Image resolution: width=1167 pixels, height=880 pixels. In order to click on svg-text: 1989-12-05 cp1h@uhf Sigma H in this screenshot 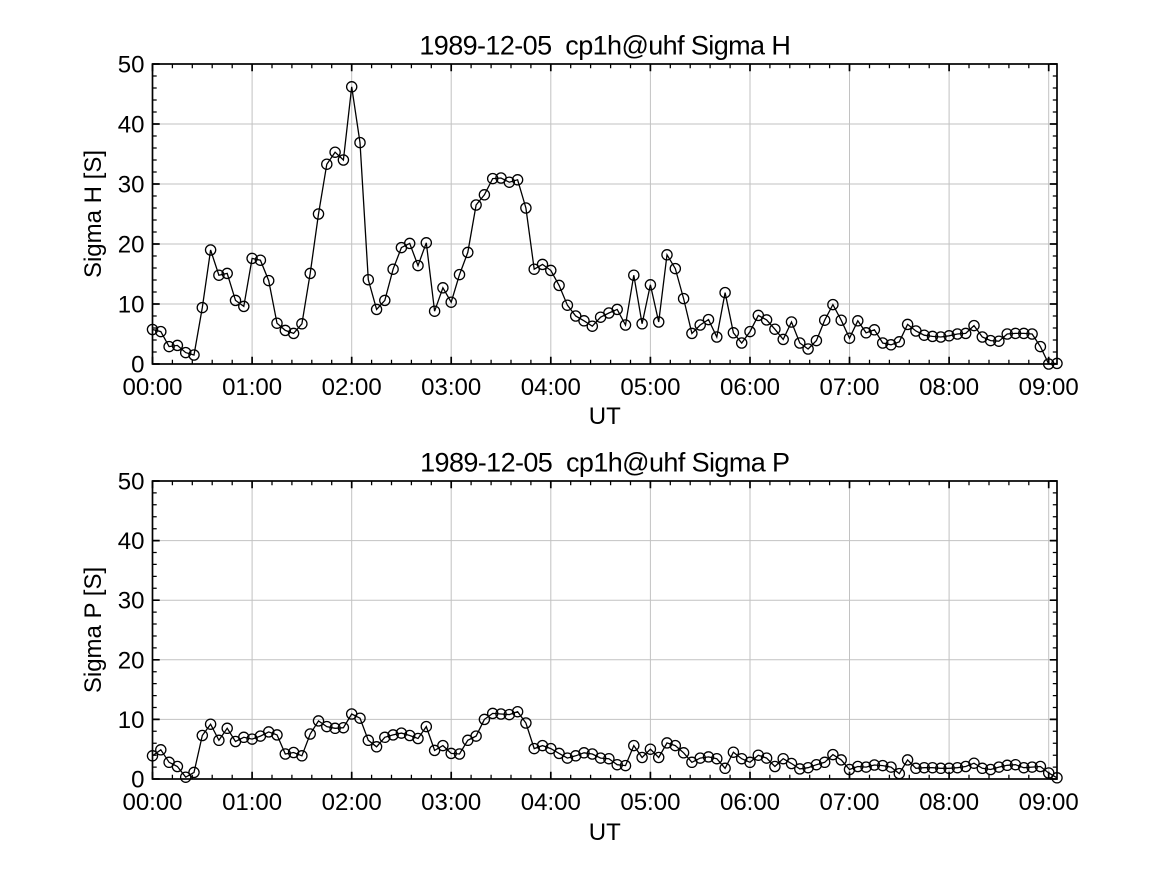, I will do `click(604, 46)`.